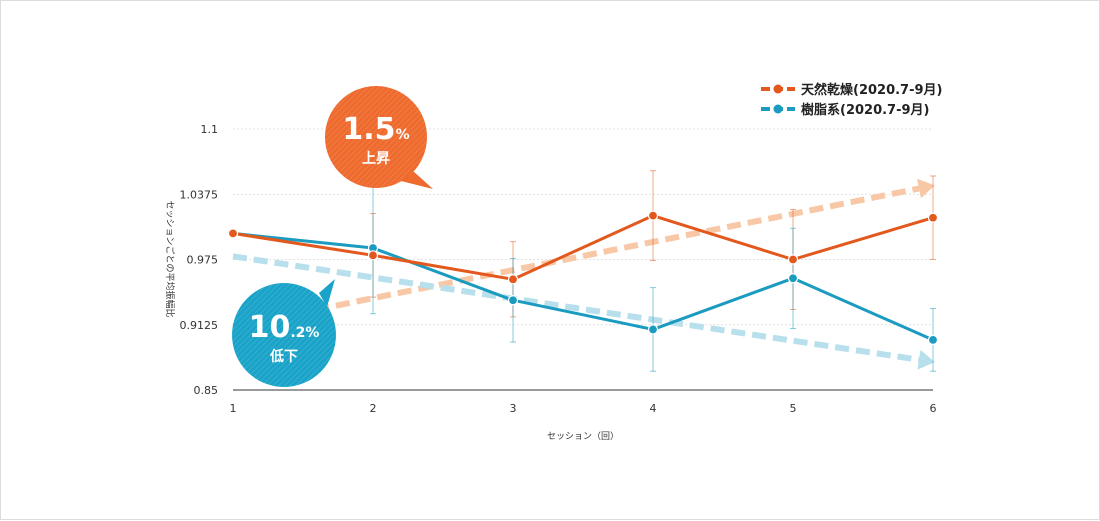 The width and height of the screenshot is (1100, 521). What do you see at coordinates (284, 327) in the screenshot?
I see `bubble-value: 10.2%` at bounding box center [284, 327].